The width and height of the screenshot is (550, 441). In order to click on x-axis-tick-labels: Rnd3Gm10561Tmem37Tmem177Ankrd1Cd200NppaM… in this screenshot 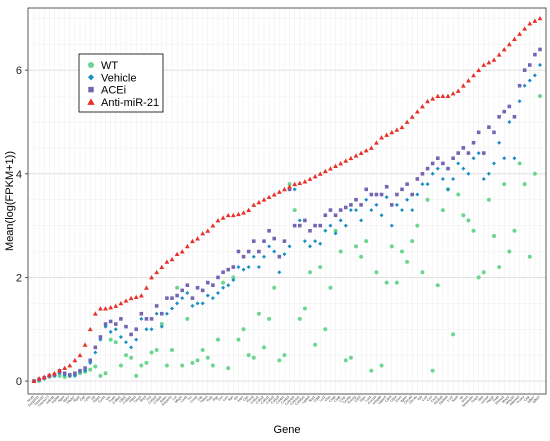, I will do `click(283, 401)`.